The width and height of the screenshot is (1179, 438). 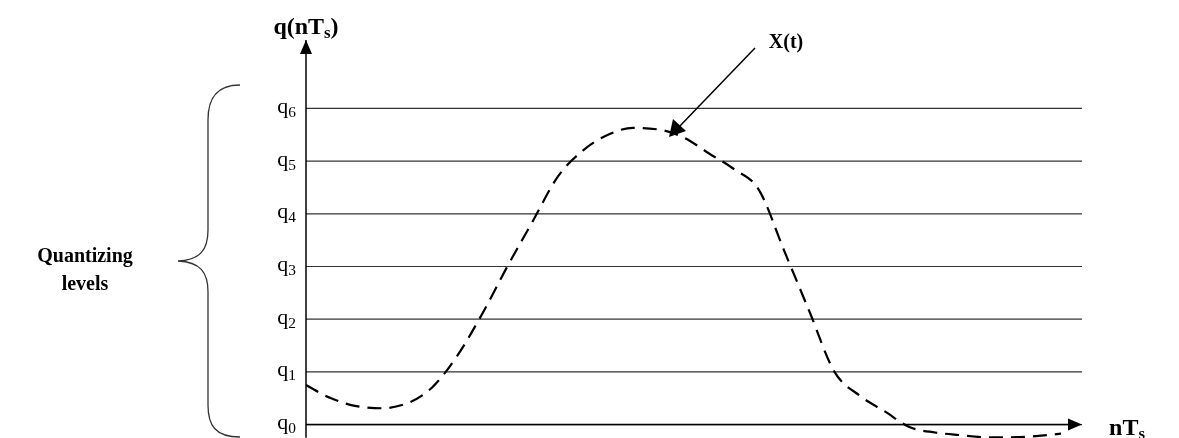 What do you see at coordinates (1127, 425) in the screenshot?
I see `x-axis-title: nT$_{s}$` at bounding box center [1127, 425].